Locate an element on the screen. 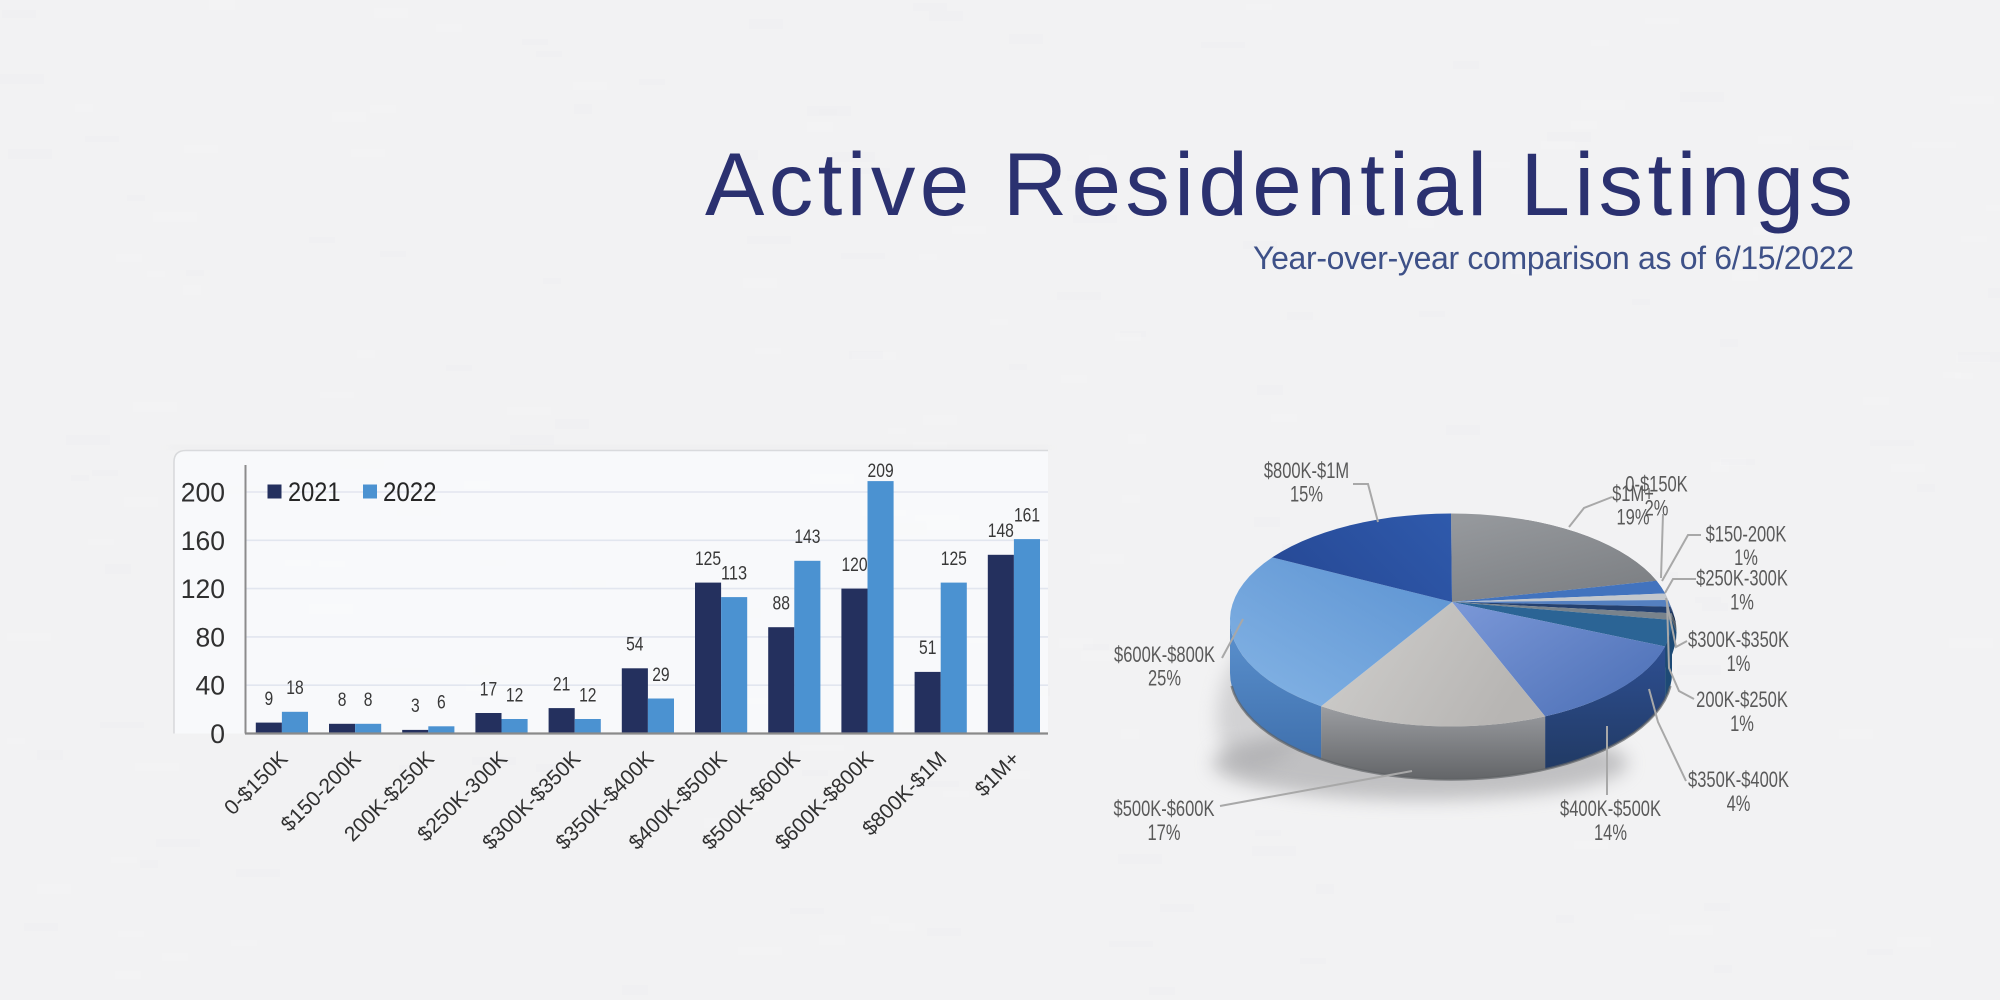 The image size is (2000, 1000). svg-text: 0-$150K is located at coordinates (1656, 484).